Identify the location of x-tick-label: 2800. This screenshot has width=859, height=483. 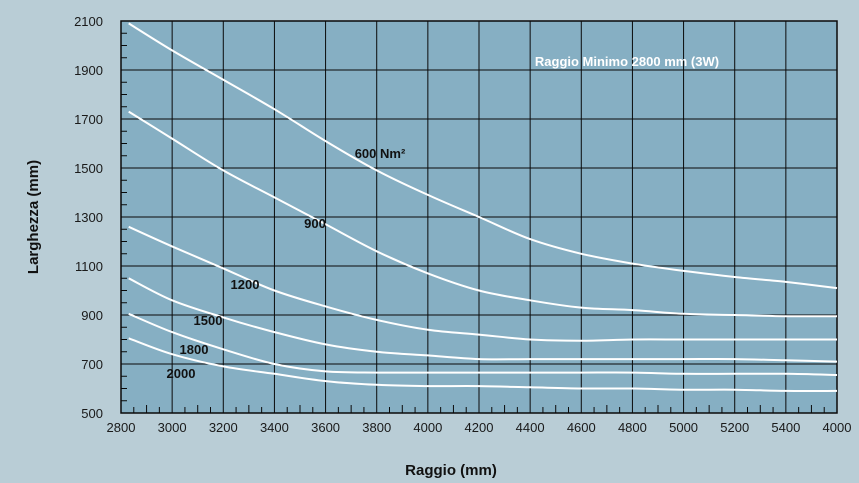
(121, 427).